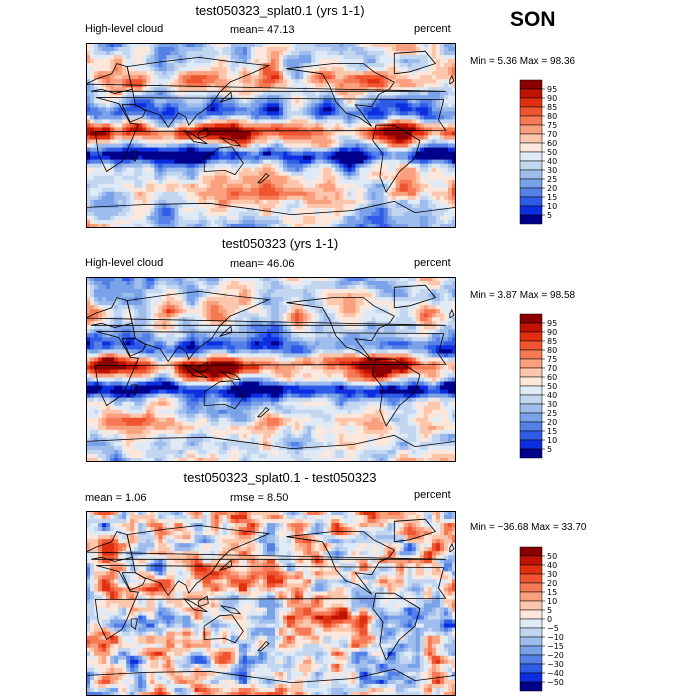 This screenshot has height=700, width=700. Describe the element at coordinates (531, 165) in the screenshot. I see `colorbar-swatch` at that location.